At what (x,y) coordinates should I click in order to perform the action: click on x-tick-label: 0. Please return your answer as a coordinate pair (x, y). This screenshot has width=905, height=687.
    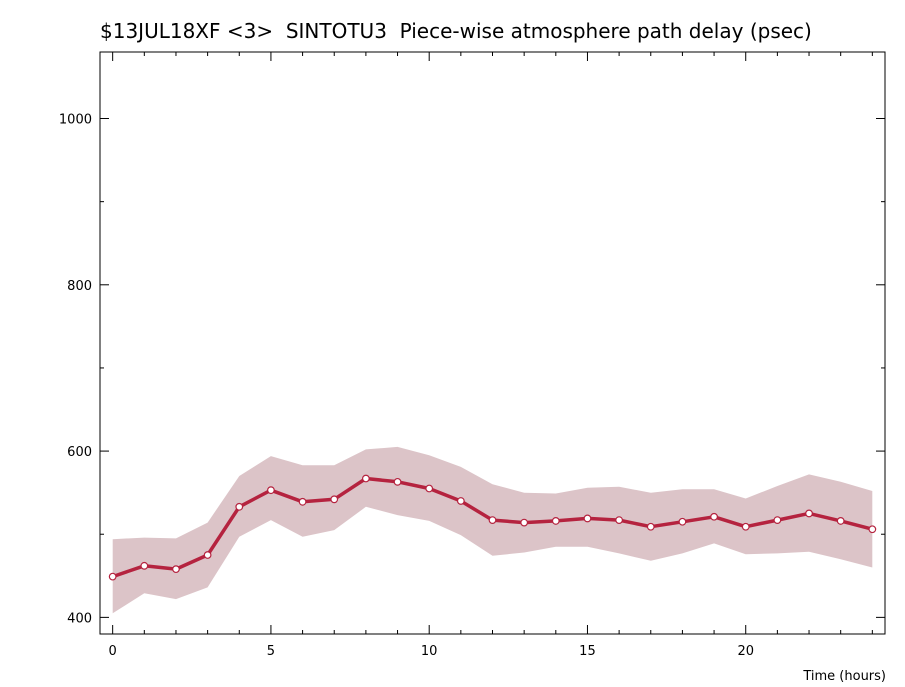
    Looking at the image, I should click on (113, 651).